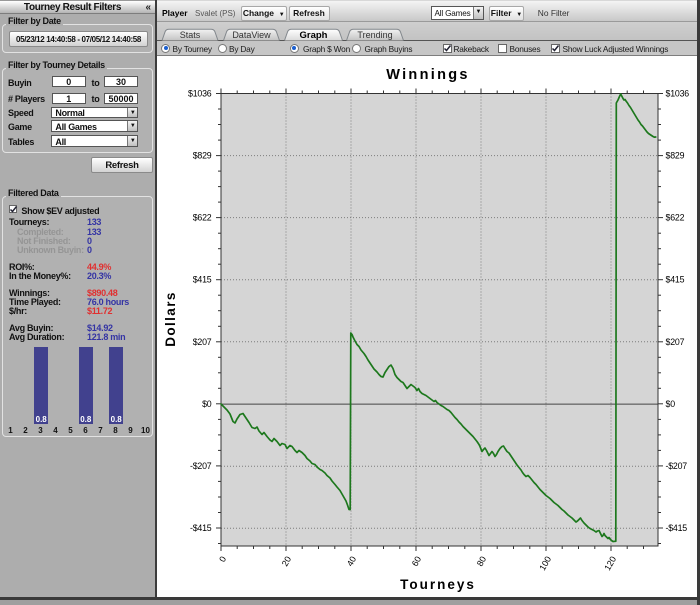  Describe the element at coordinates (222, 558) in the screenshot. I see `svg-text: 0` at that location.